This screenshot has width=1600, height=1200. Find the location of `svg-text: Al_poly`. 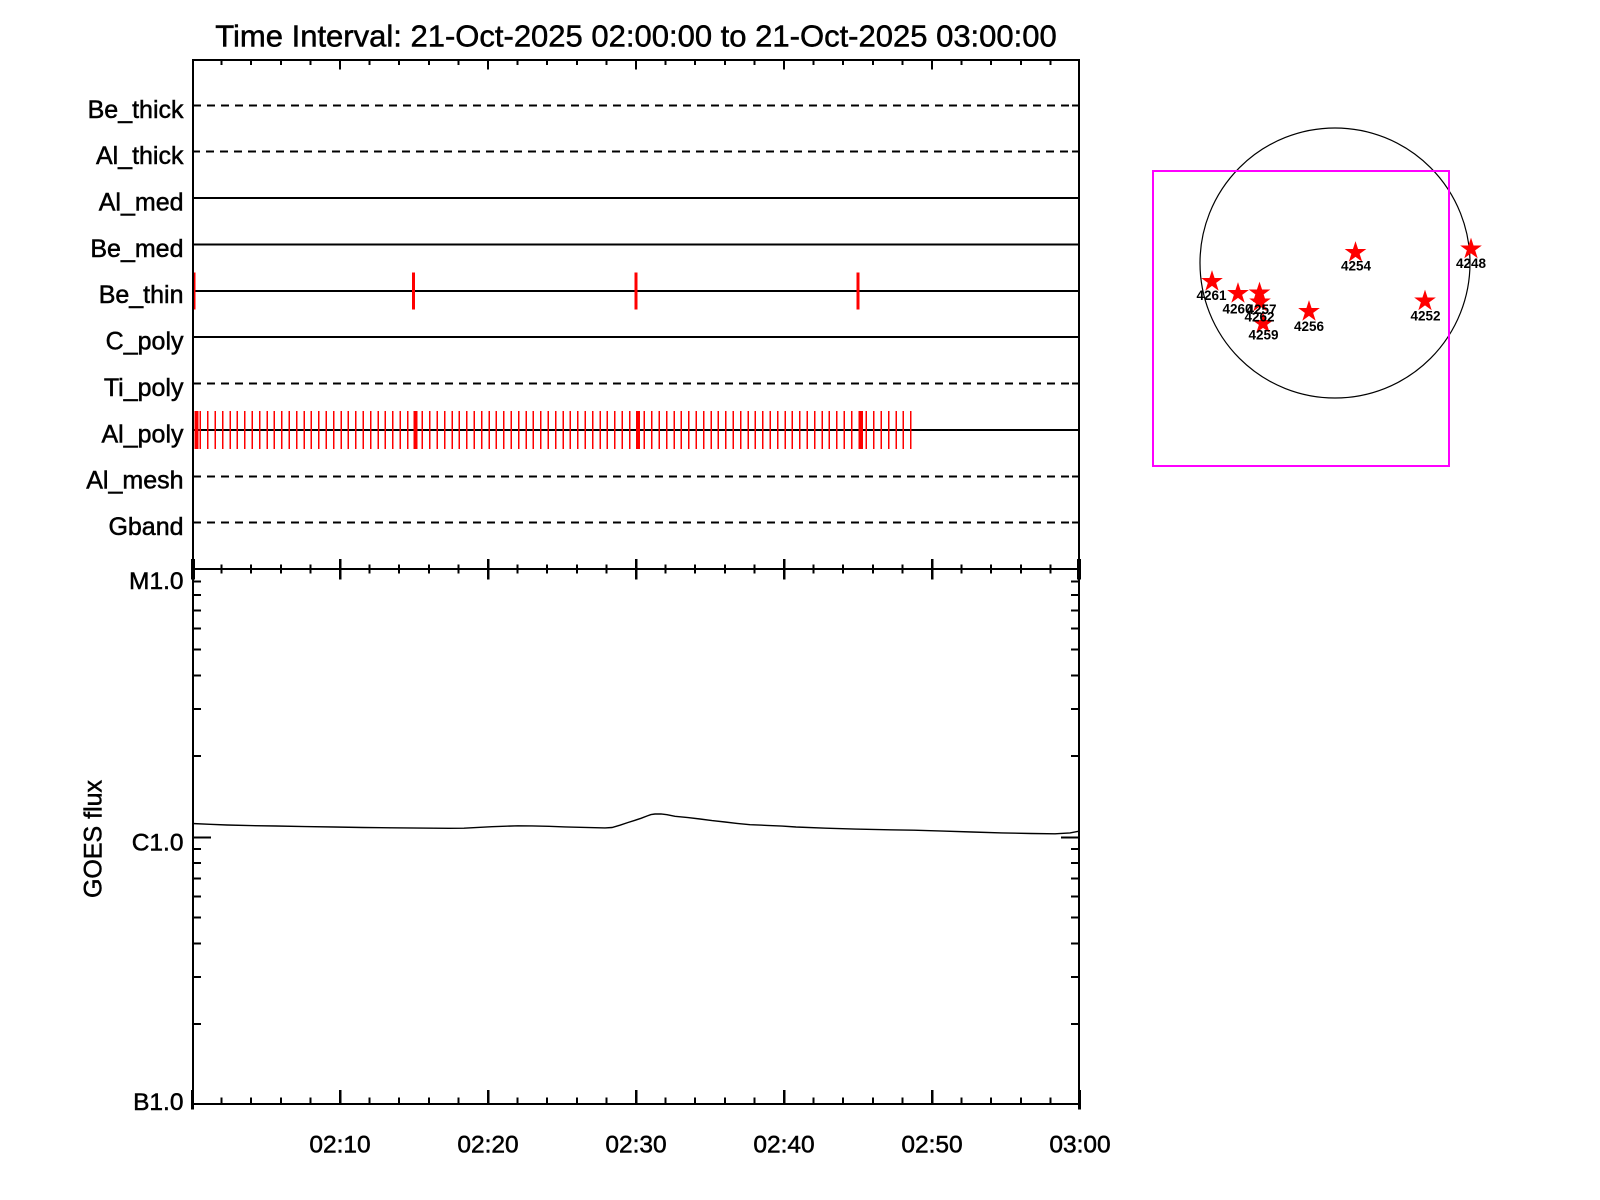

svg-text: Al_poly is located at coordinates (143, 434).